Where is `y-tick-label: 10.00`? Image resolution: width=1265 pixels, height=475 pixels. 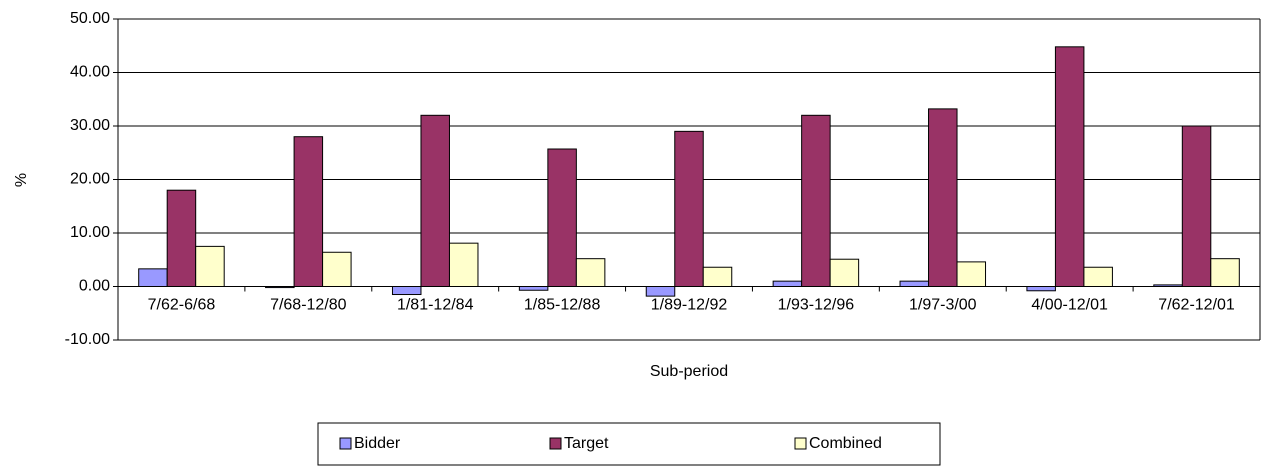 y-tick-label: 10.00 is located at coordinates (90, 232).